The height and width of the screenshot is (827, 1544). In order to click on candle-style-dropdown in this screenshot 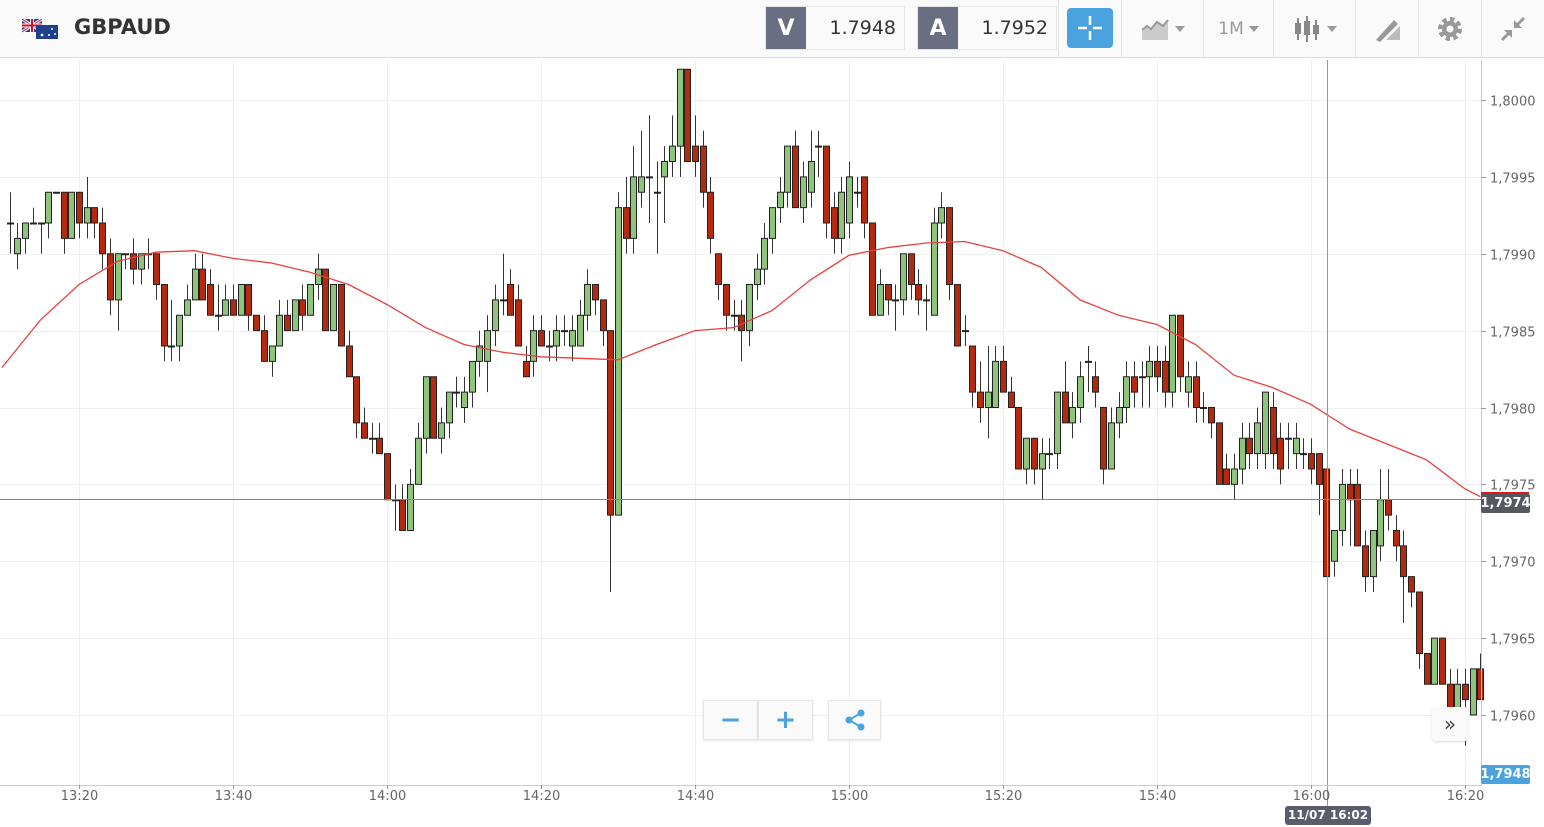, I will do `click(1314, 29)`.